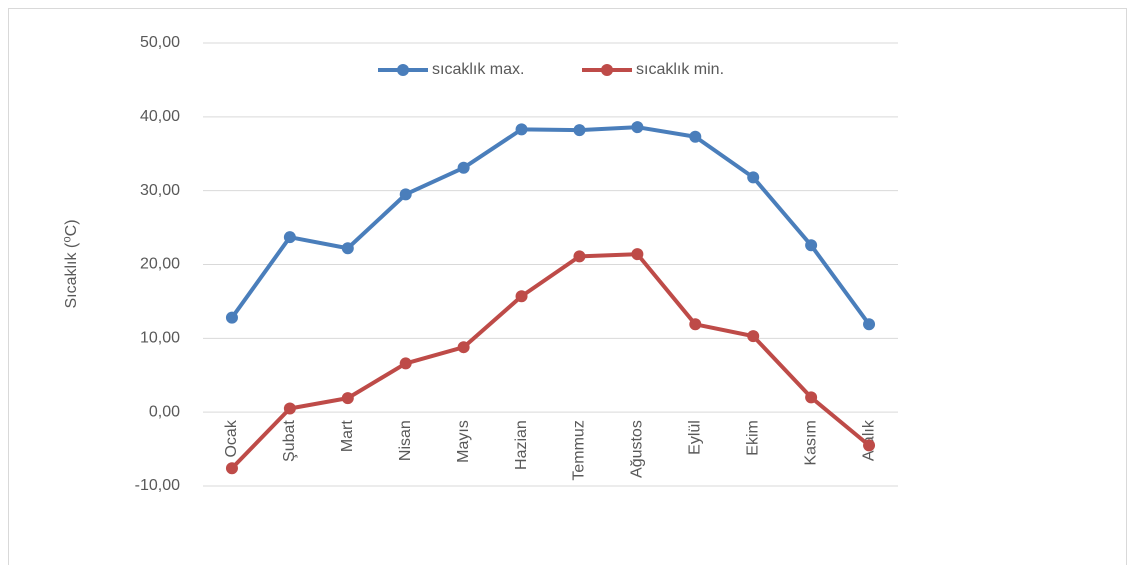 This screenshot has height=565, width=1135. What do you see at coordinates (160, 190) in the screenshot?
I see `y-tick-label: 30,00` at bounding box center [160, 190].